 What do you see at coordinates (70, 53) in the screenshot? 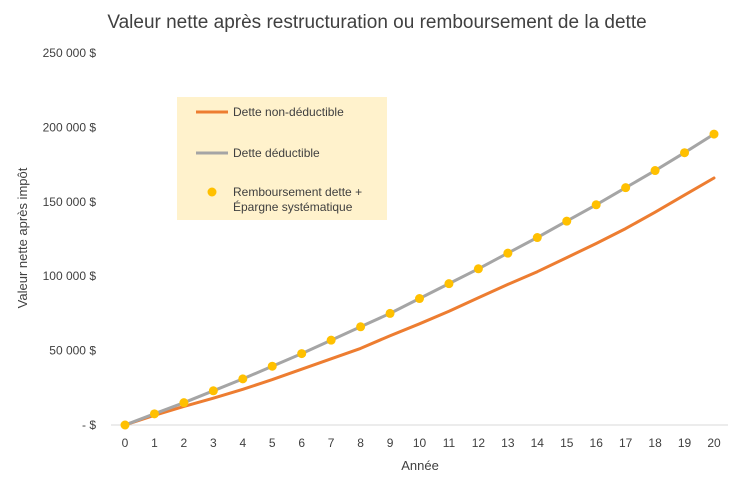
I see `y-tick-label: 250 000 $` at bounding box center [70, 53].